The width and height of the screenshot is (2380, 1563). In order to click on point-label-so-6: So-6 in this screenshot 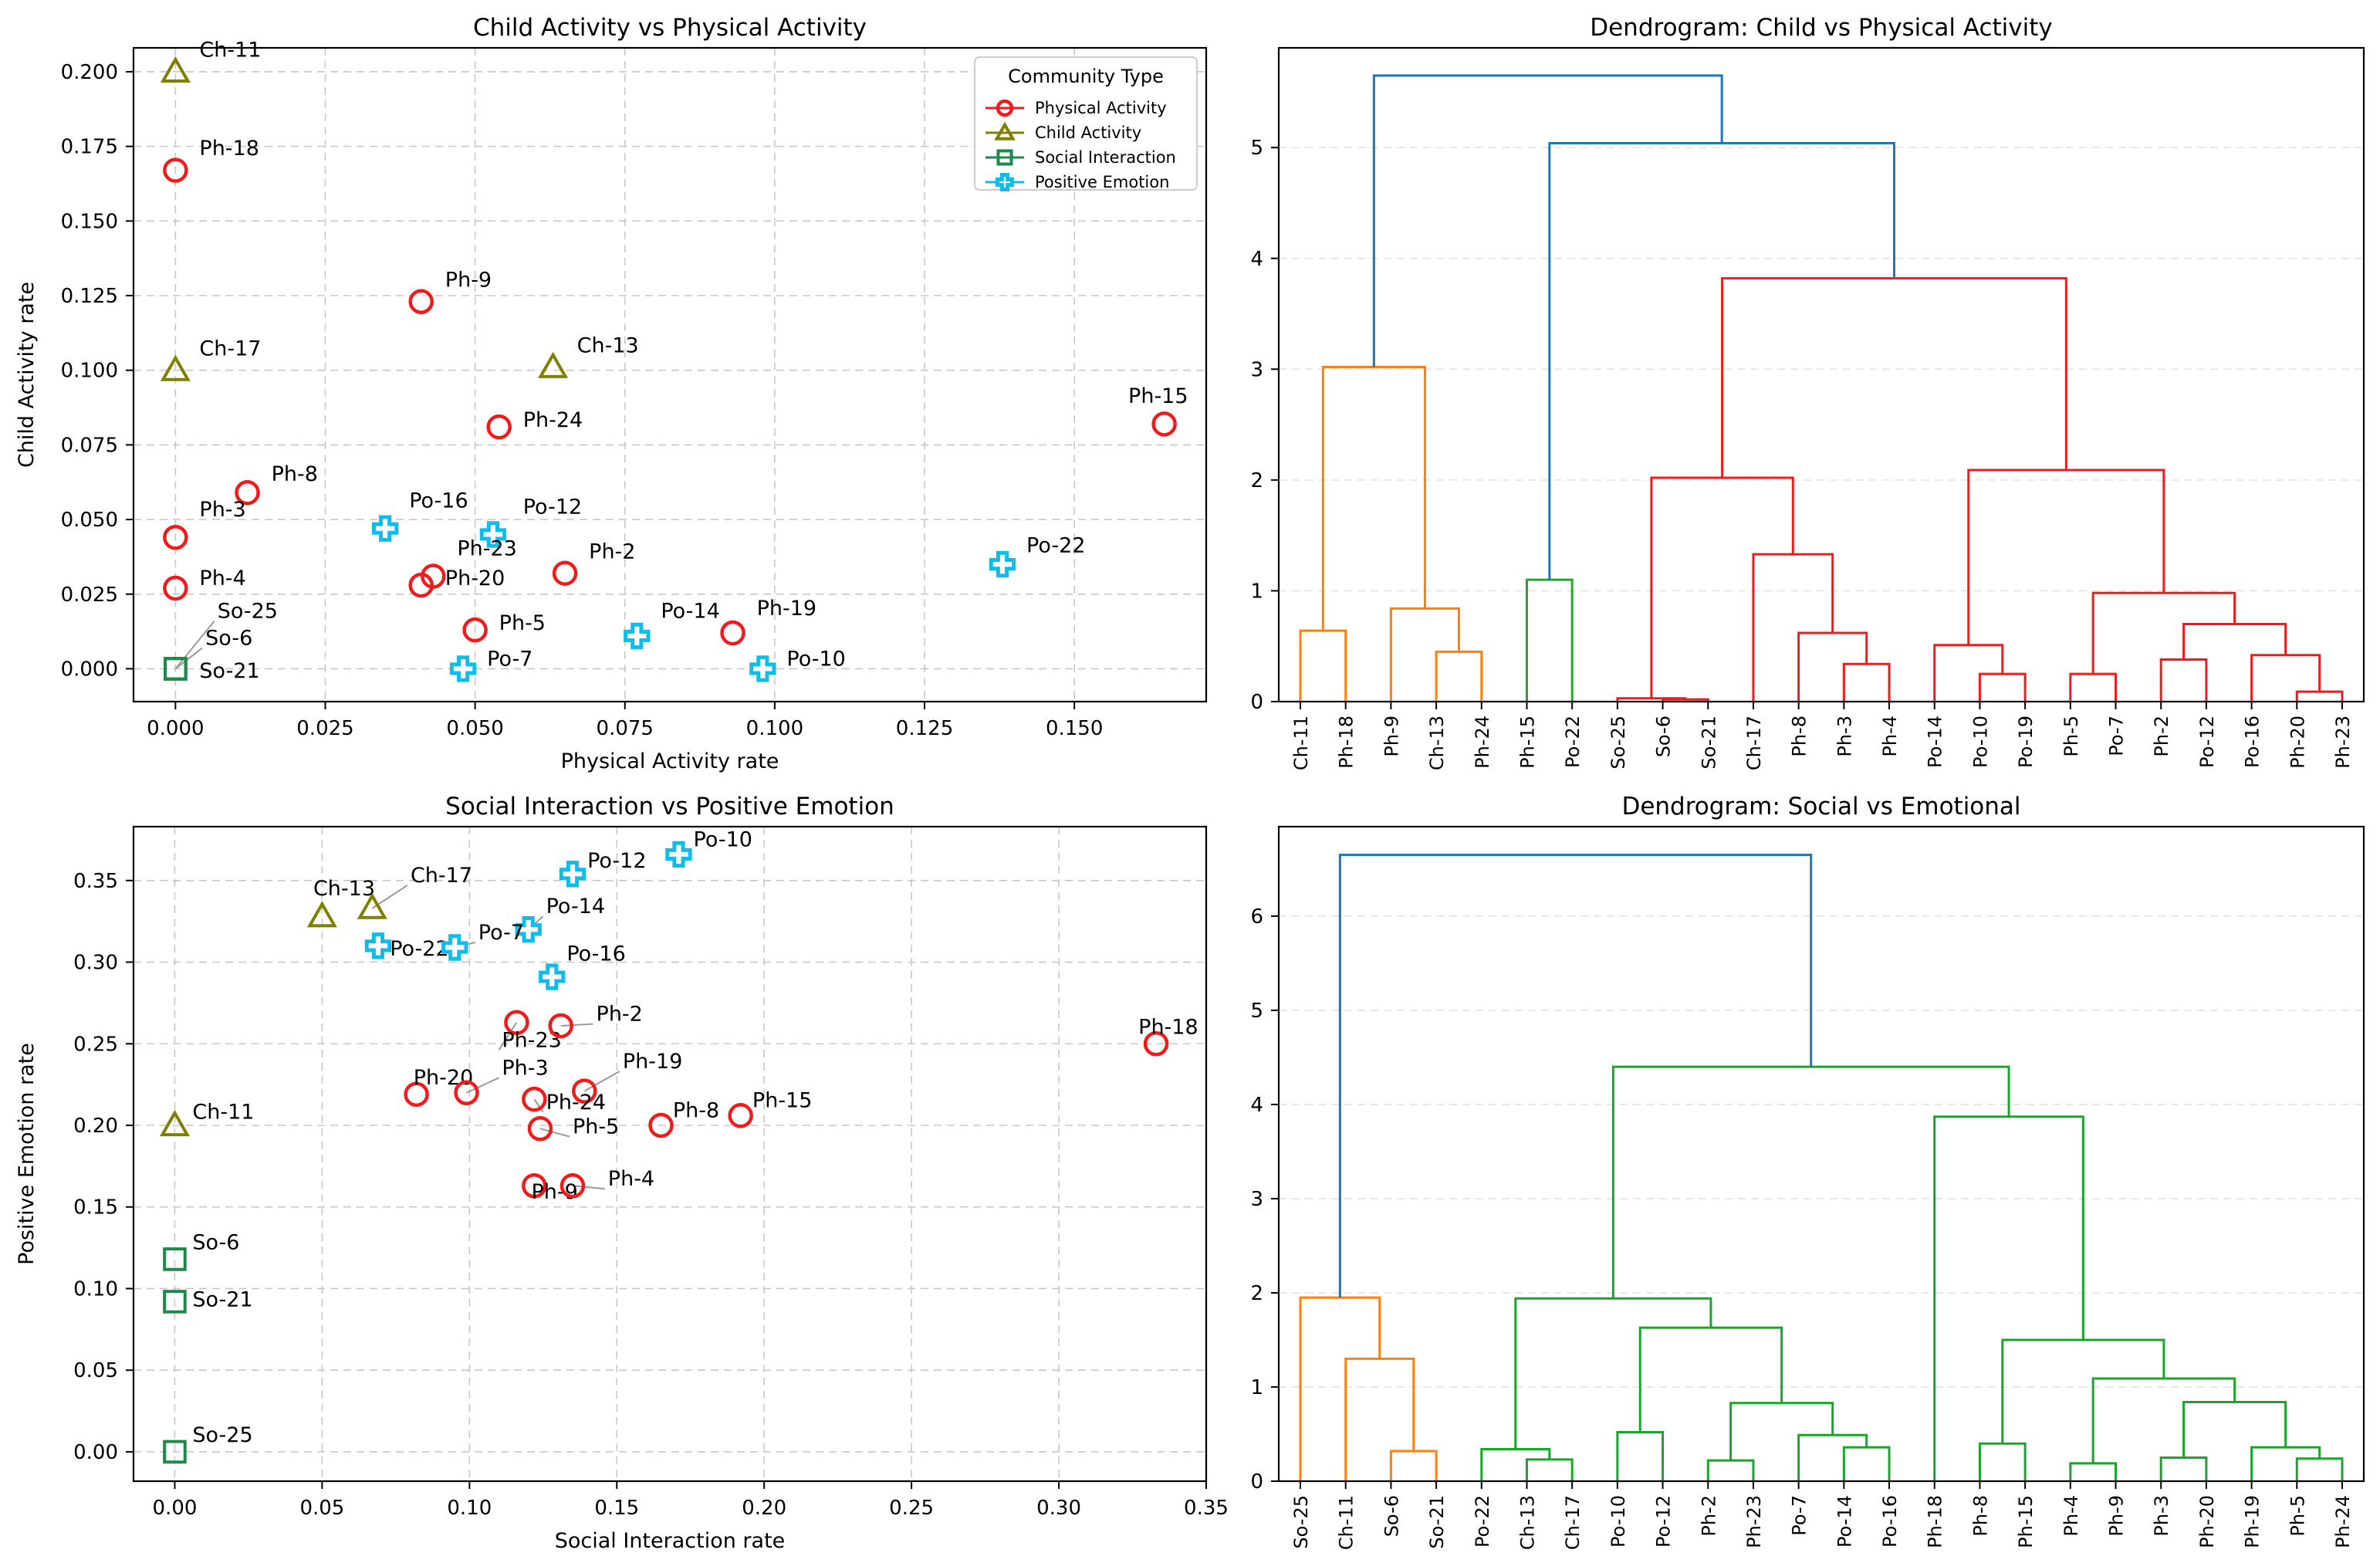, I will do `click(229, 639)`.